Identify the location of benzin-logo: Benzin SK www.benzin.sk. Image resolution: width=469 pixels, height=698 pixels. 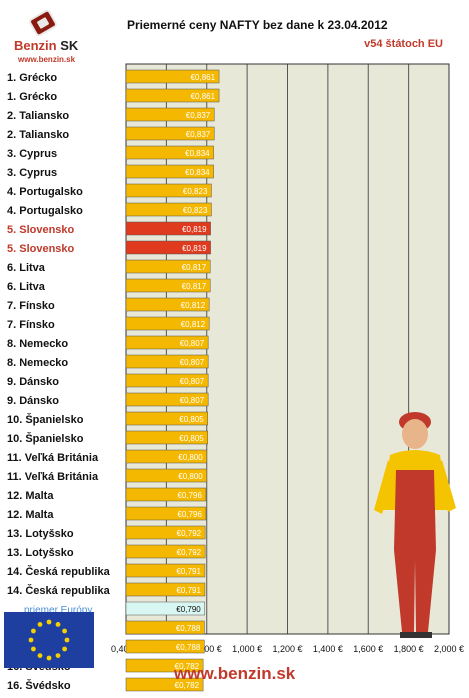
(46, 36).